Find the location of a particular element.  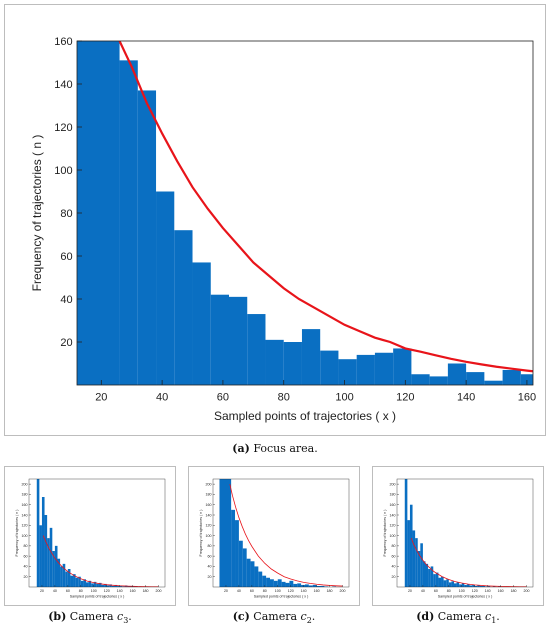

caption-a: (a) Focus area. is located at coordinates (275, 448).